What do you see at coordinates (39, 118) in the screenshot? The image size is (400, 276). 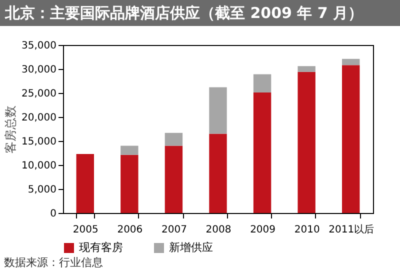 I see `y-tick-label: 20,000` at bounding box center [39, 118].